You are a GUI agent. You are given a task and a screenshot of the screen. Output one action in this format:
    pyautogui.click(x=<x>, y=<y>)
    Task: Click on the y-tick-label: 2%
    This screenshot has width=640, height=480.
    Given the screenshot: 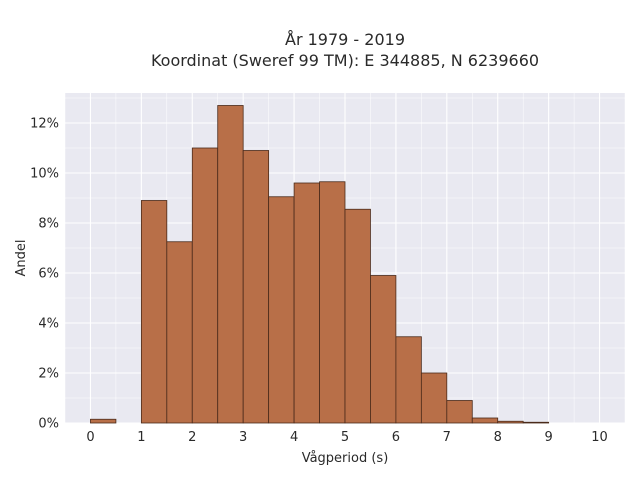 What is the action you would take?
    pyautogui.click(x=48, y=374)
    